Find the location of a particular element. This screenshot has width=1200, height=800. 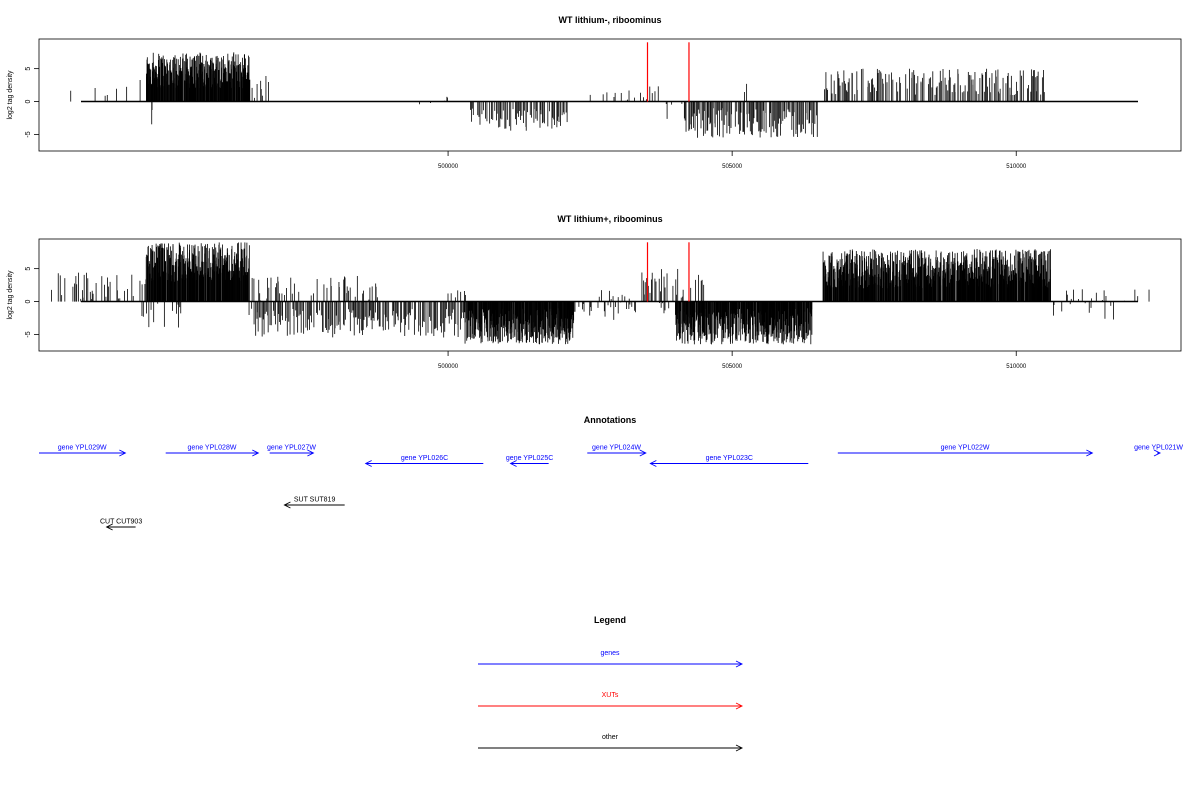

annotation-feature: gene YPL026C is located at coordinates (424, 461).